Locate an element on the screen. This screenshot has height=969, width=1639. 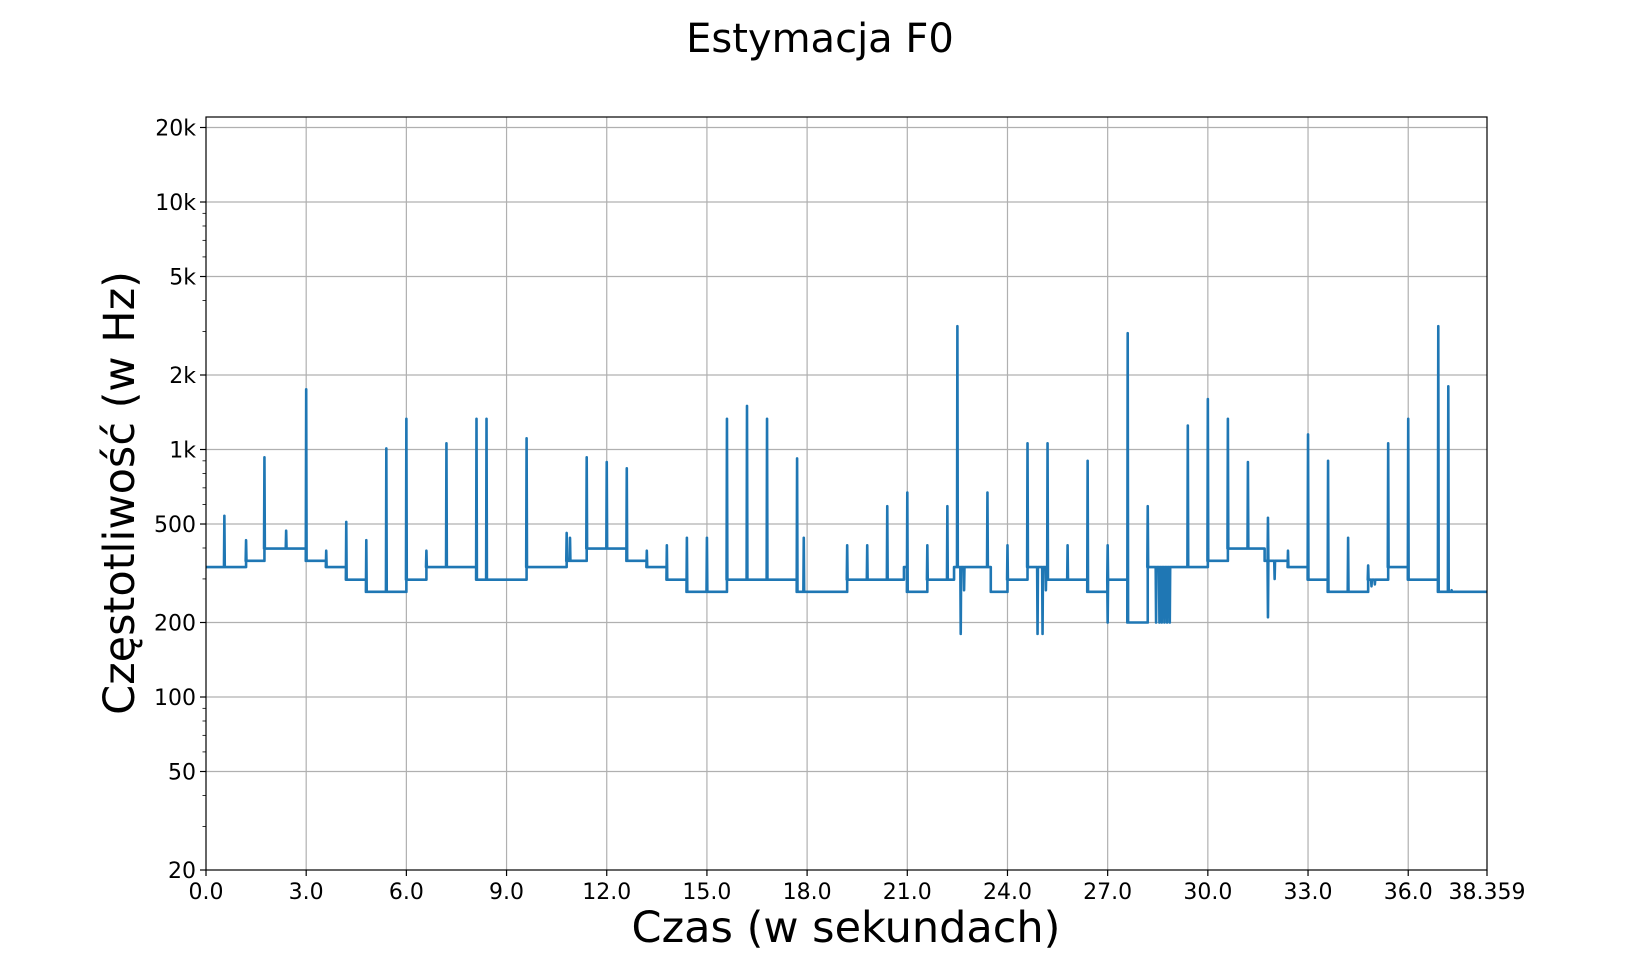
x-tick-label: 3.0 is located at coordinates (306, 892).